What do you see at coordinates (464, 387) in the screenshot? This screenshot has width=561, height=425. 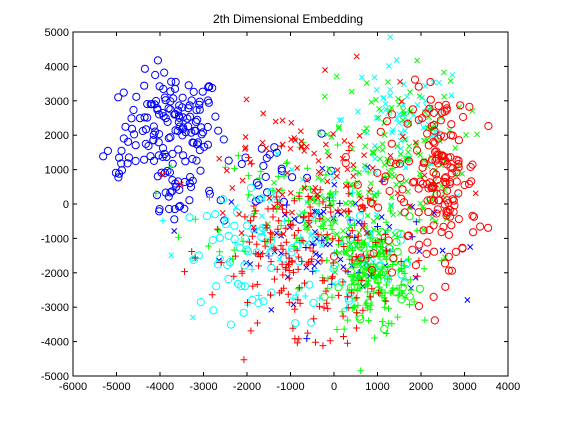 I see `x-tick-label: 3000` at bounding box center [464, 387].